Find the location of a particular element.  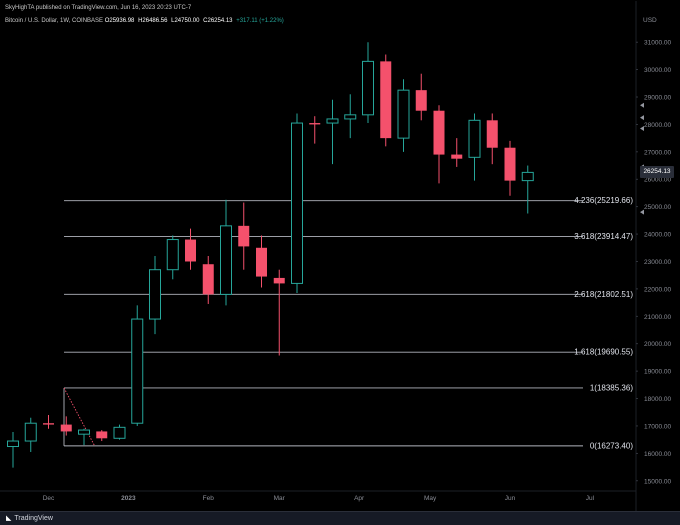

symbol-name: Bitcoin / U.S. Dollar, 1W, COINBASE is located at coordinates (54, 21).